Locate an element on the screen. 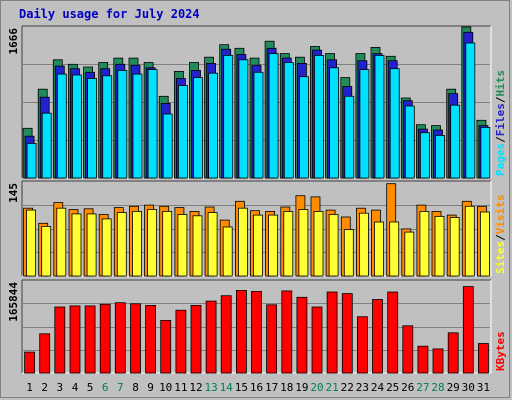  x-tick-label: 22 is located at coordinates (347, 387).